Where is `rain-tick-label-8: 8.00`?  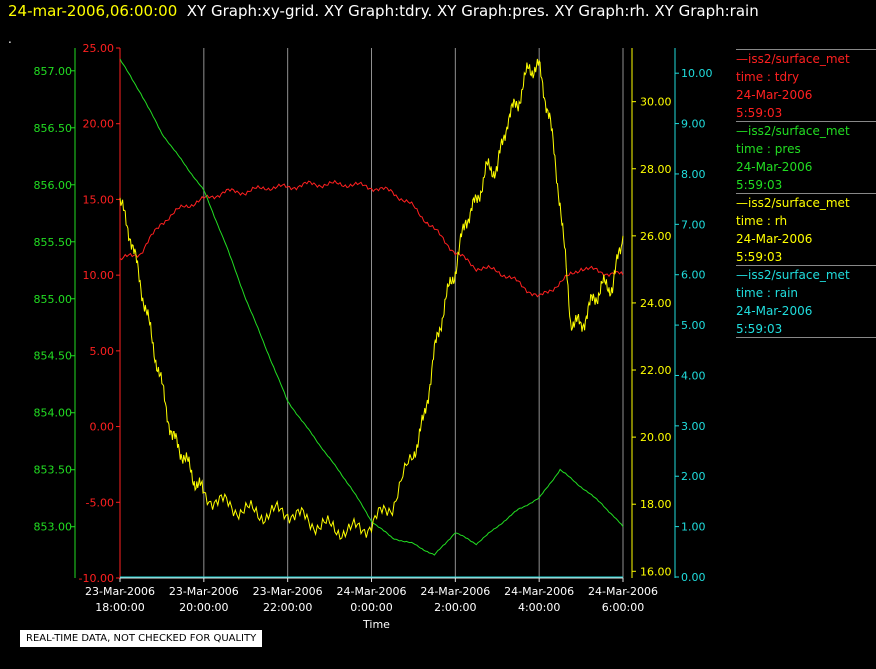 rain-tick-label-8: 8.00 is located at coordinates (693, 174).